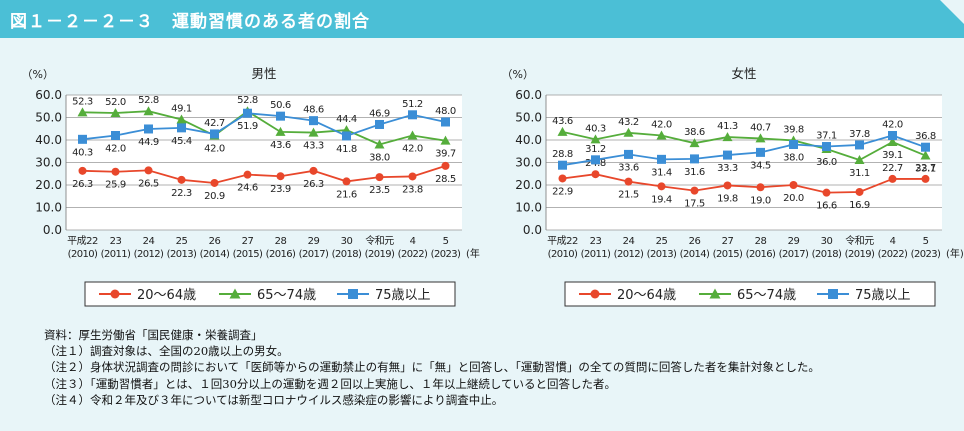 This screenshot has height=431, width=964. I want to click on x-tick-sublabel: (2018), so click(827, 254).